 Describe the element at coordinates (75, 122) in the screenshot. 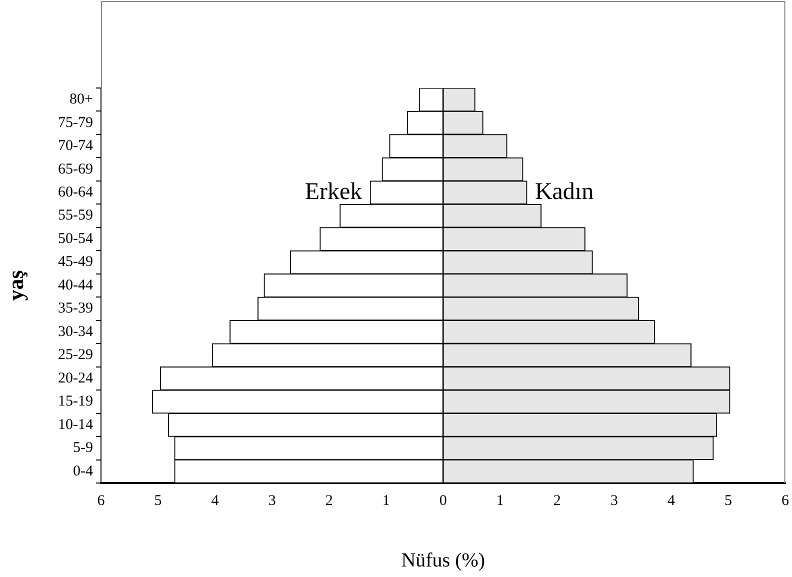

I see `y-tick-label: 75-79` at that location.